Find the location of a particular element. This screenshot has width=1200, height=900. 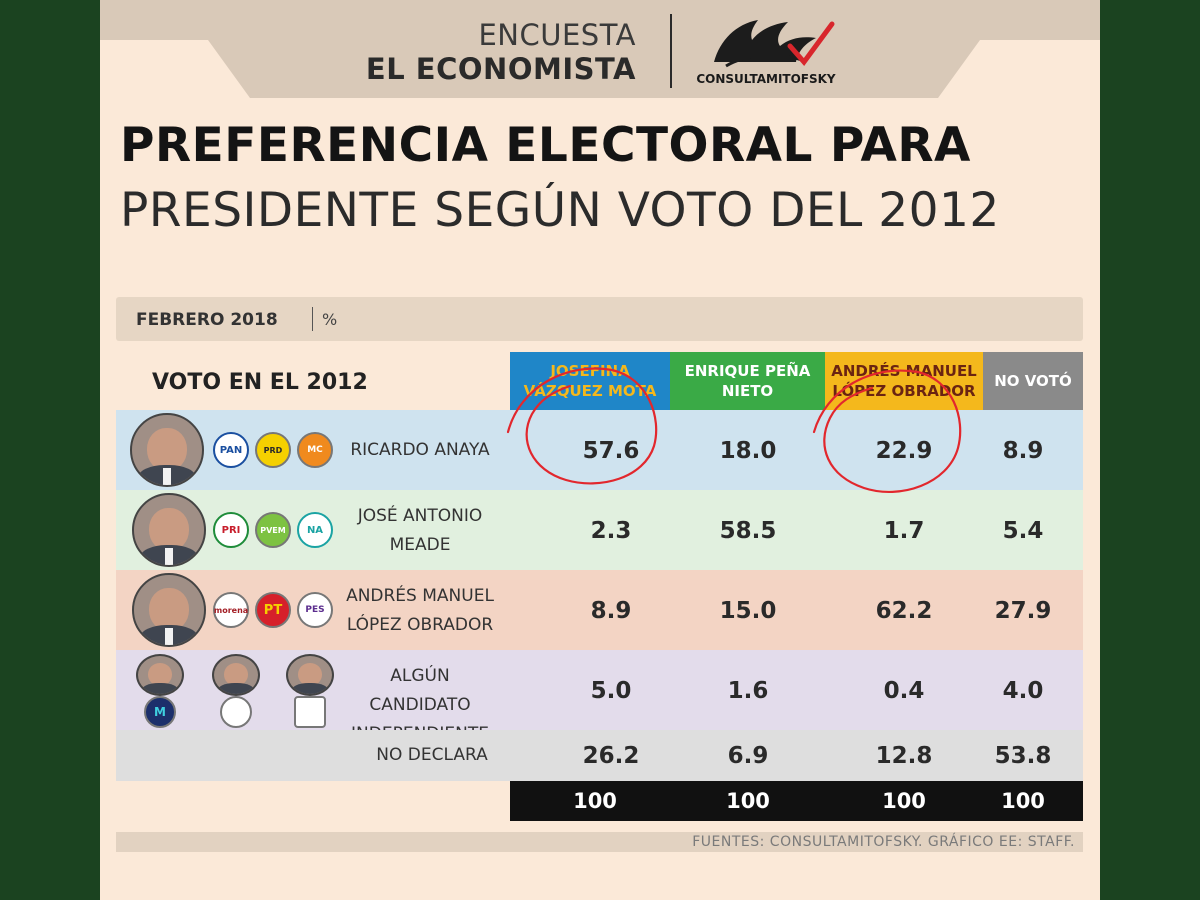

cell-anaya-pena-nieto: 18.0 is located at coordinates (748, 451).